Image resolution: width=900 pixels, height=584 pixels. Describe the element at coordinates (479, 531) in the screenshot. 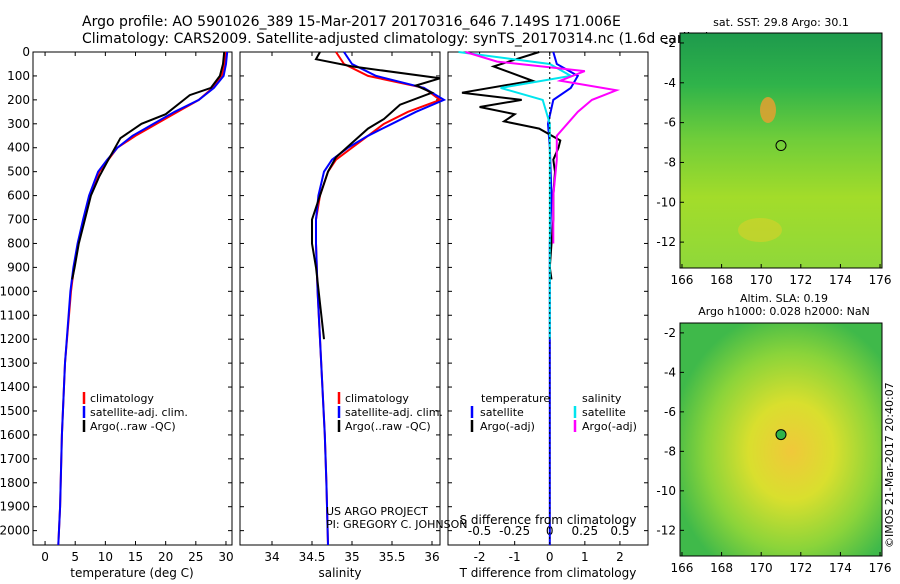

I see `s-tick-label: -0.5` at that location.